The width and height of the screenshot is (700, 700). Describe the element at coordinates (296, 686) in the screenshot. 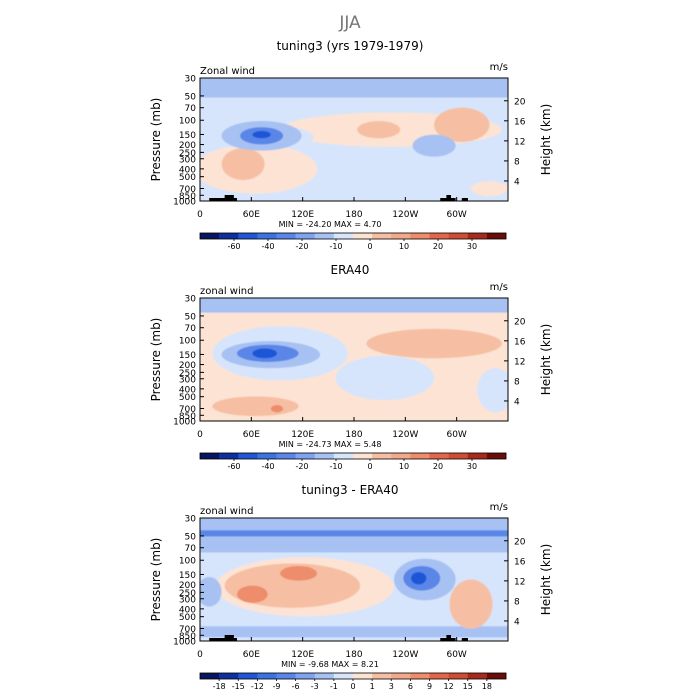

I see `colorbar-tick-label: -6` at that location.